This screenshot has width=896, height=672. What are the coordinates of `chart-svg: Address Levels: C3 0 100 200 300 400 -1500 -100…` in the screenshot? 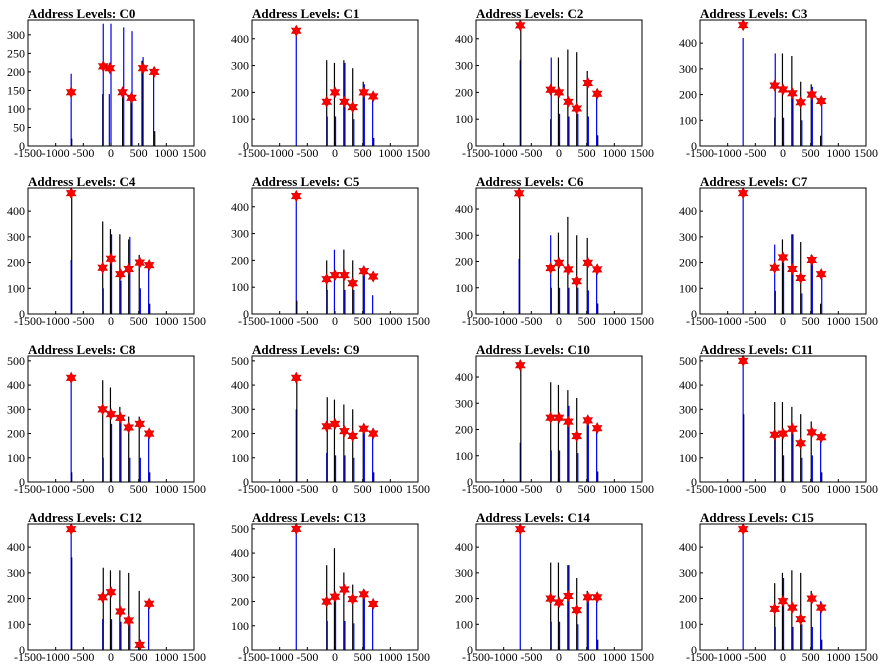 It's located at (778, 83).